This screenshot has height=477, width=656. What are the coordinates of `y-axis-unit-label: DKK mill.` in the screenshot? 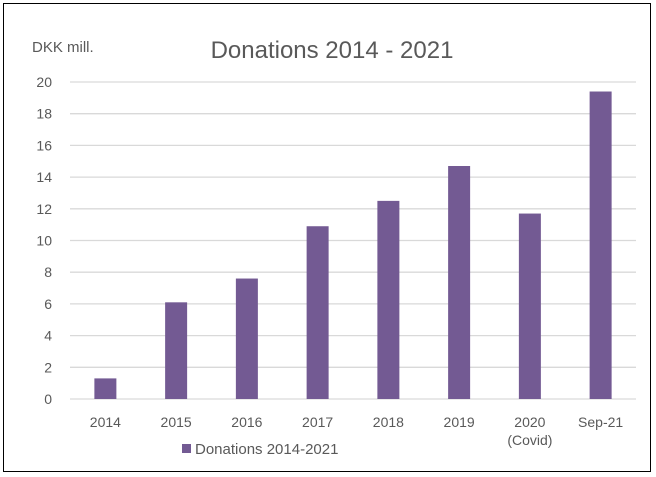 It's located at (63, 47).